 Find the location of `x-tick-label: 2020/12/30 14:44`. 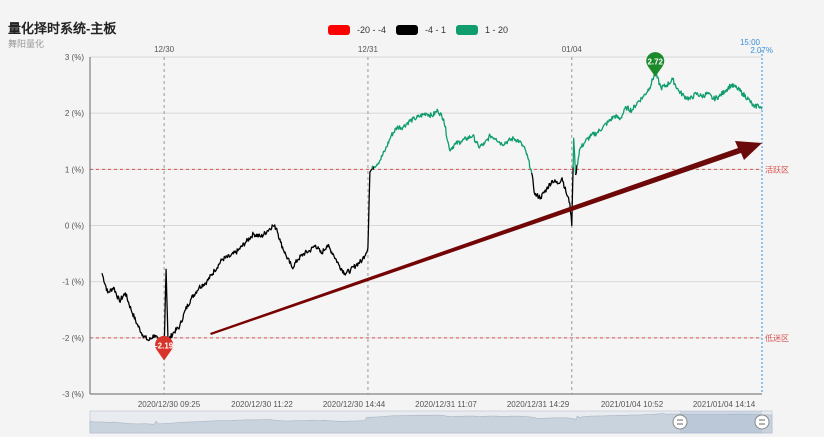

x-tick-label: 2020/12/30 14:44 is located at coordinates (354, 404).